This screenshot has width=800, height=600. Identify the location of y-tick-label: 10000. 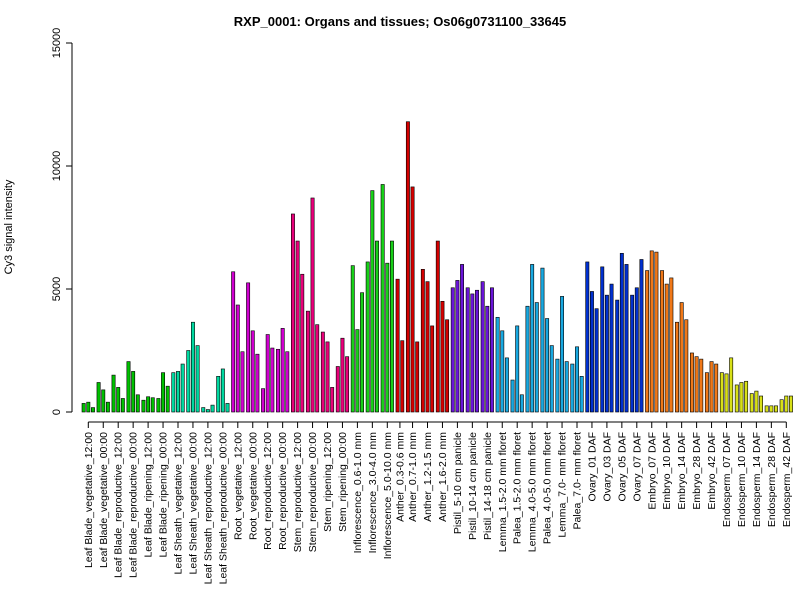
(57, 166).